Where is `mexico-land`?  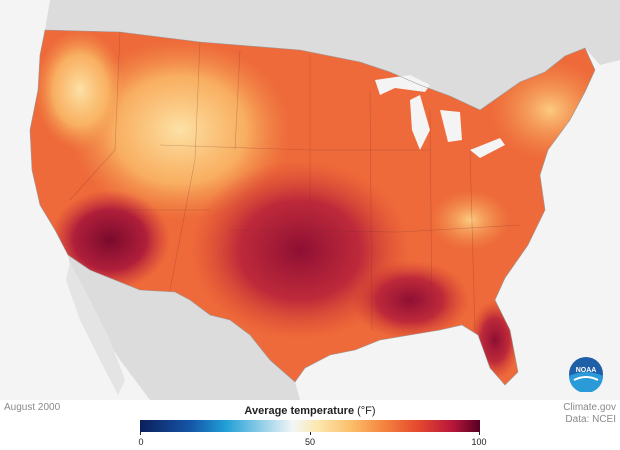 mexico-land is located at coordinates (184, 327).